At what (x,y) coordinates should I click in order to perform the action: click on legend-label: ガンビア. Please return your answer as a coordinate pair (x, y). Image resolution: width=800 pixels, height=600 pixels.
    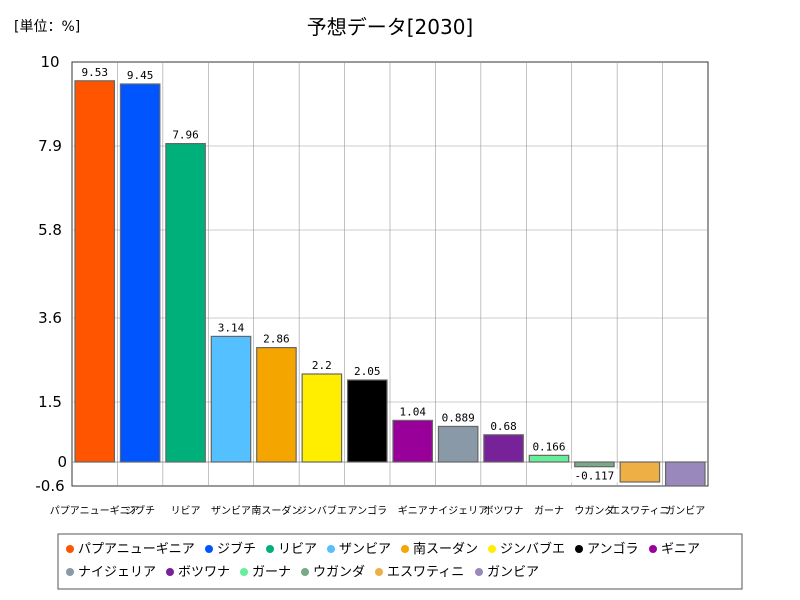
    Looking at the image, I should click on (513, 572).